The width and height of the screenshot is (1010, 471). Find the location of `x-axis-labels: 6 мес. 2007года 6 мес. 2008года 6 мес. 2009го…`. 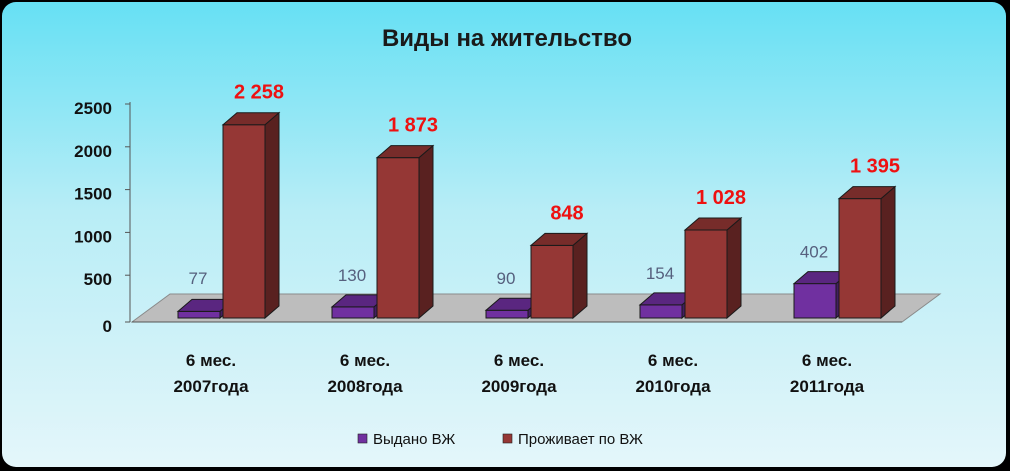

x-axis-labels: 6 мес. 2007года 6 мес. 2008года 6 мес. 2009го… is located at coordinates (518, 373).